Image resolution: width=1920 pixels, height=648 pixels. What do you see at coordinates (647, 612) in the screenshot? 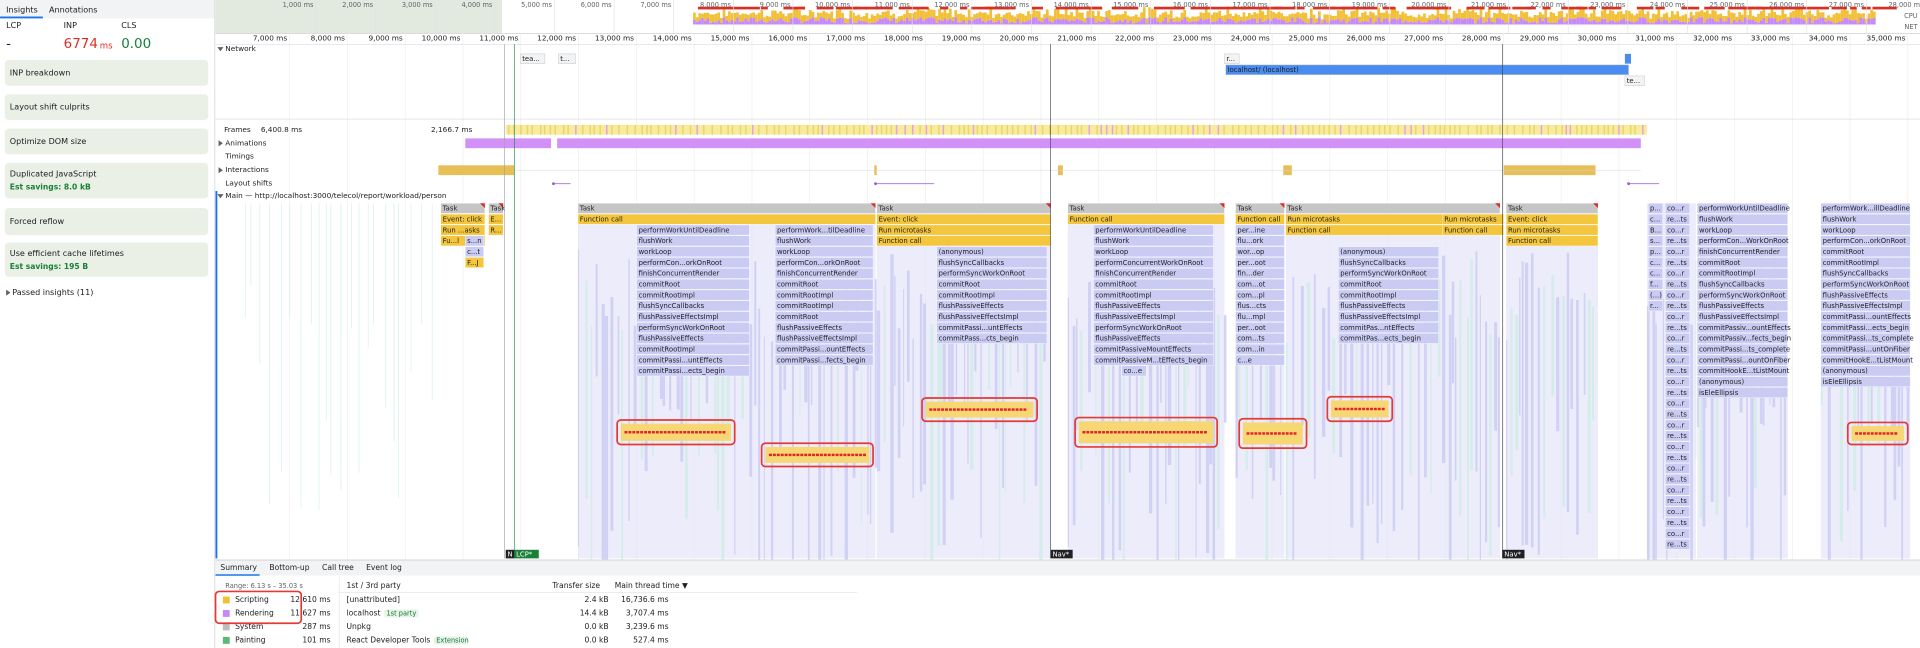
I see `table-cell: 3,707.4 ms` at bounding box center [647, 612].